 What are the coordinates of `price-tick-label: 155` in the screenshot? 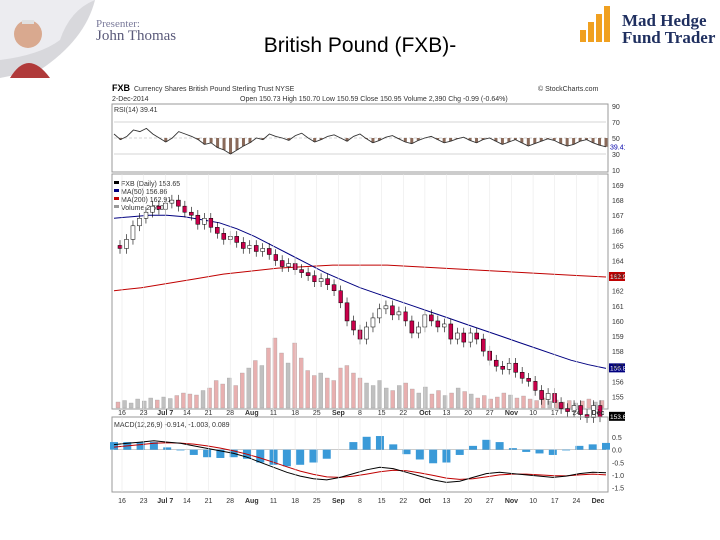 It's located at (618, 397).